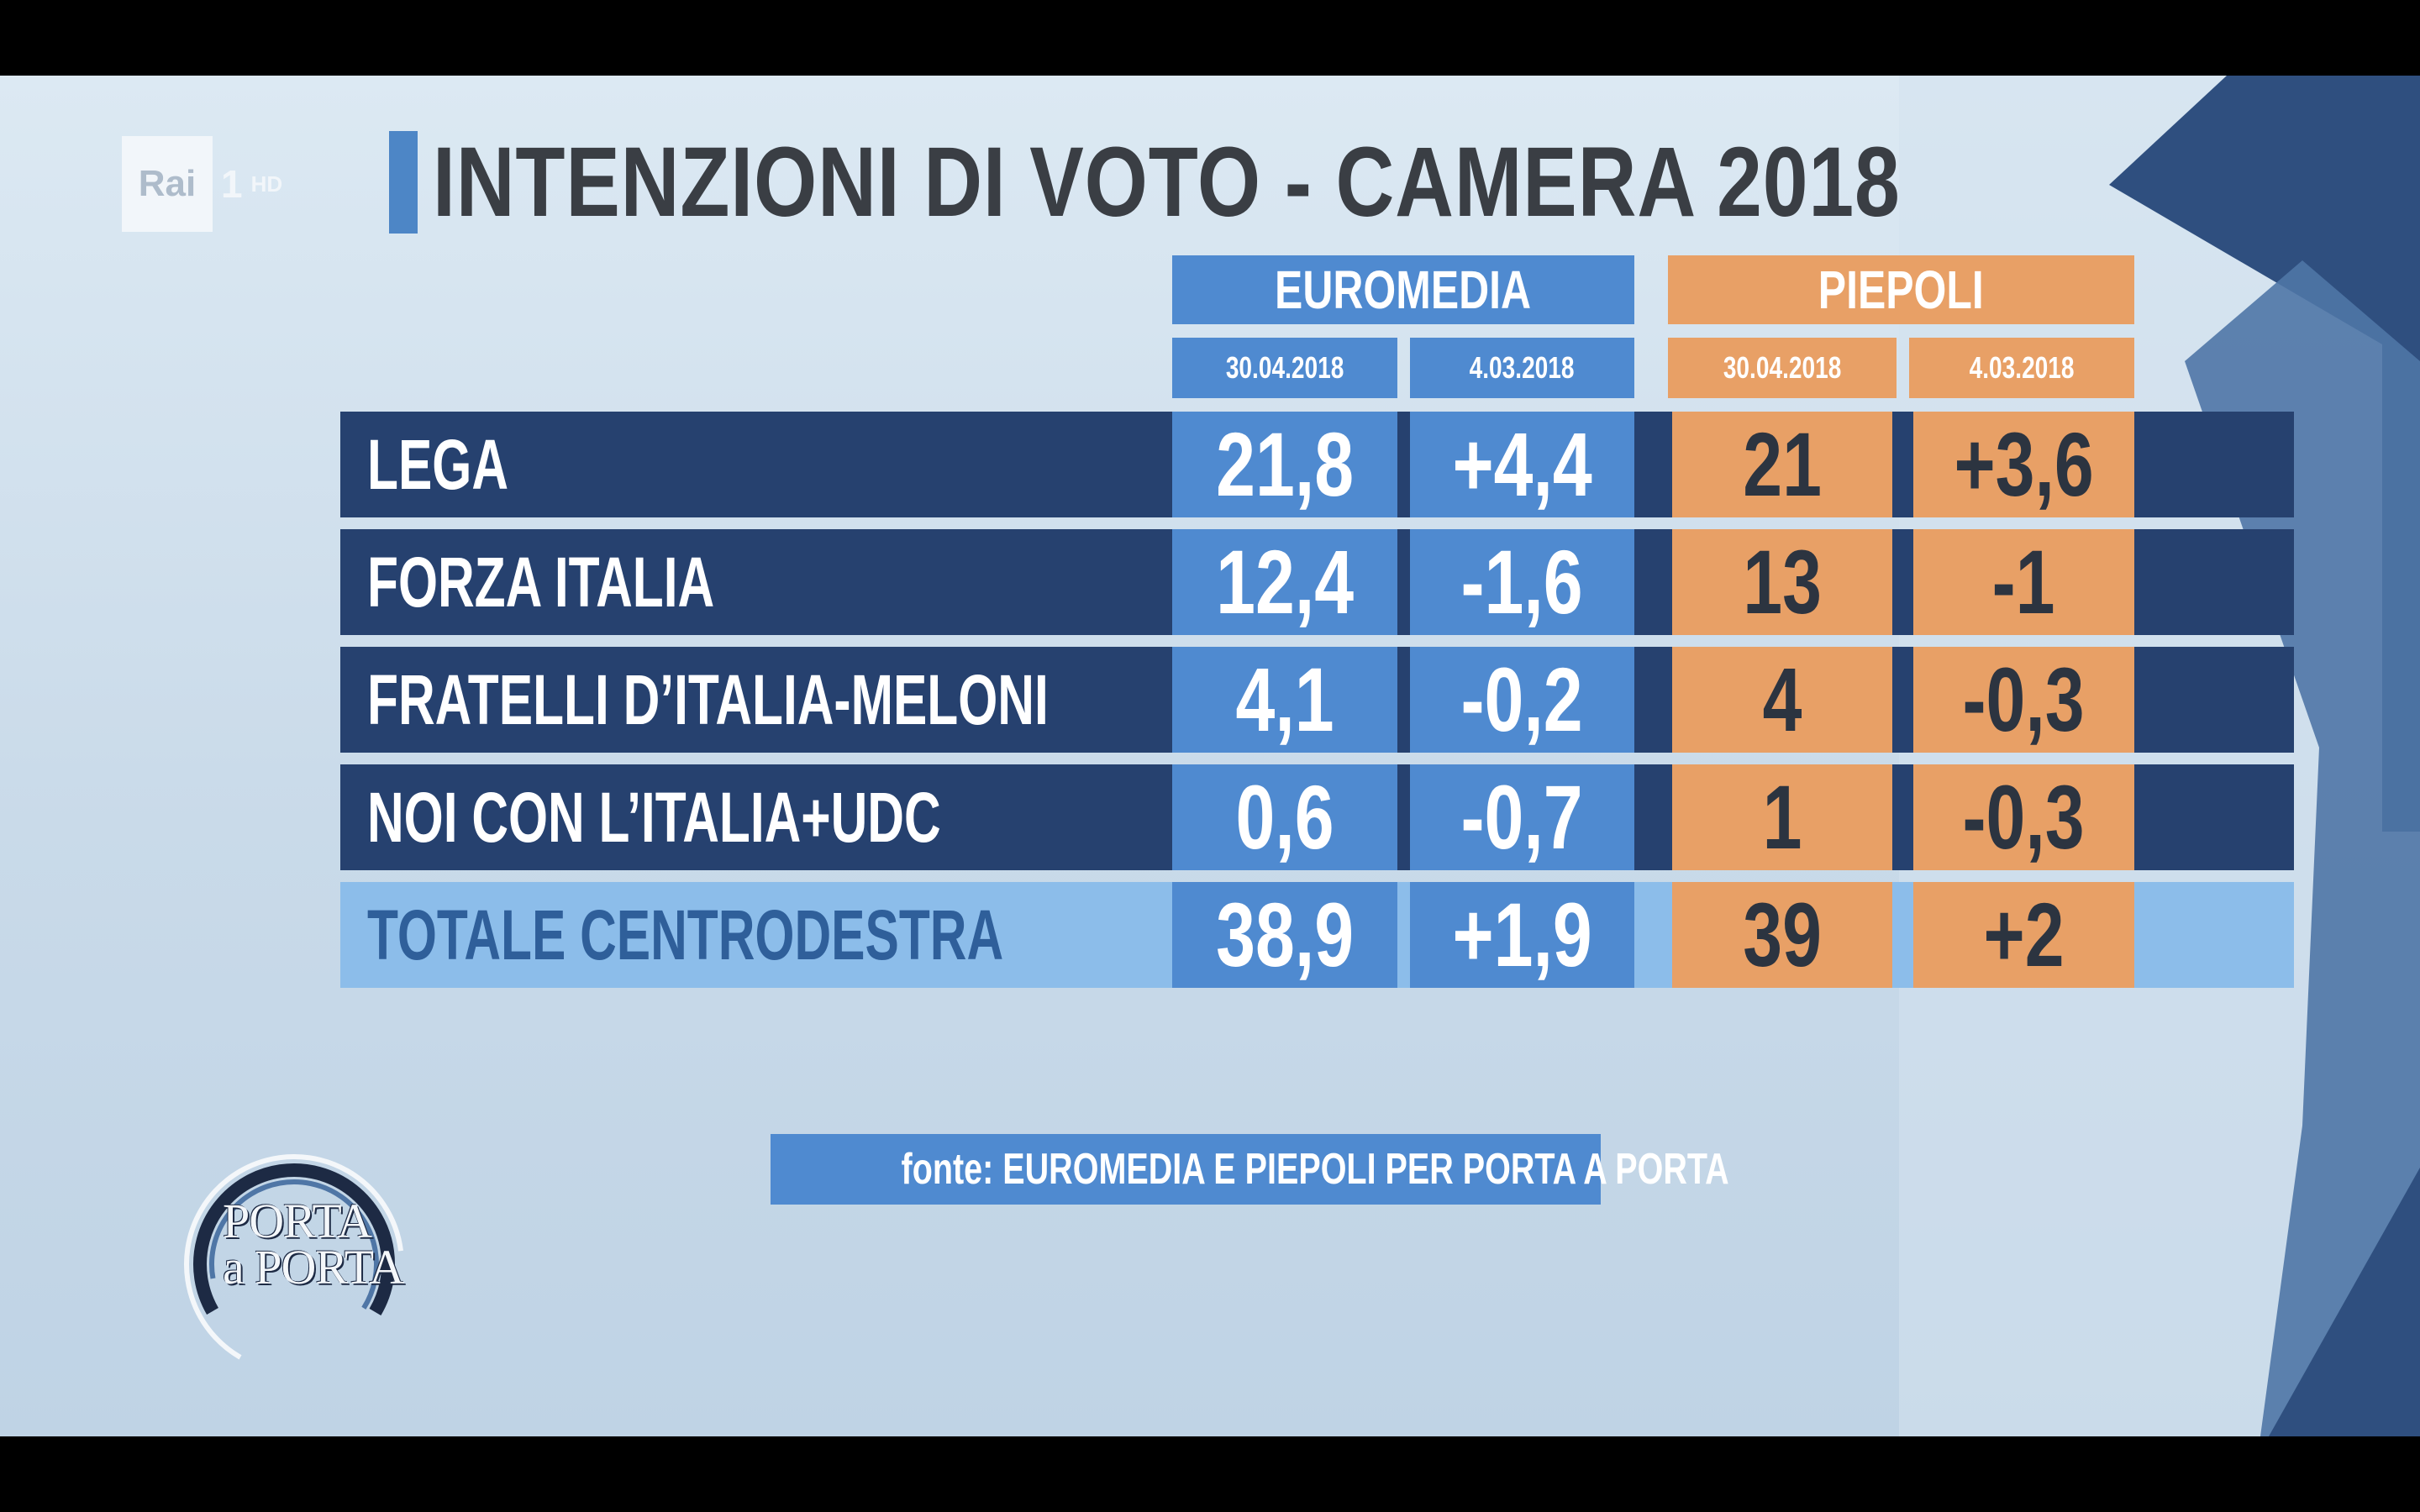 The image size is (2420, 1512). Describe the element at coordinates (1285, 368) in the screenshot. I see `date-header-euromedia-1: 30.04.2018` at that location.